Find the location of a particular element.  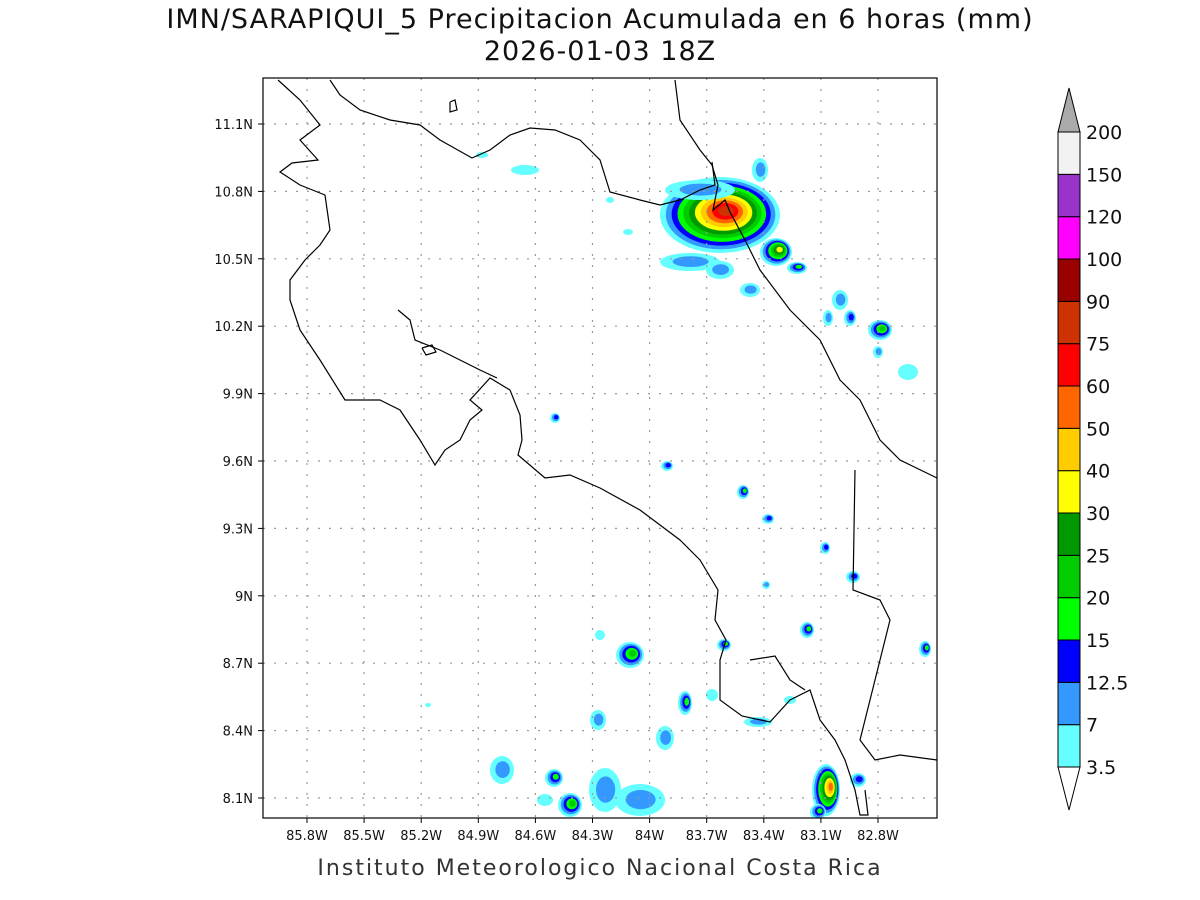

lat-tick-label: 8.7N is located at coordinates (238, 664).